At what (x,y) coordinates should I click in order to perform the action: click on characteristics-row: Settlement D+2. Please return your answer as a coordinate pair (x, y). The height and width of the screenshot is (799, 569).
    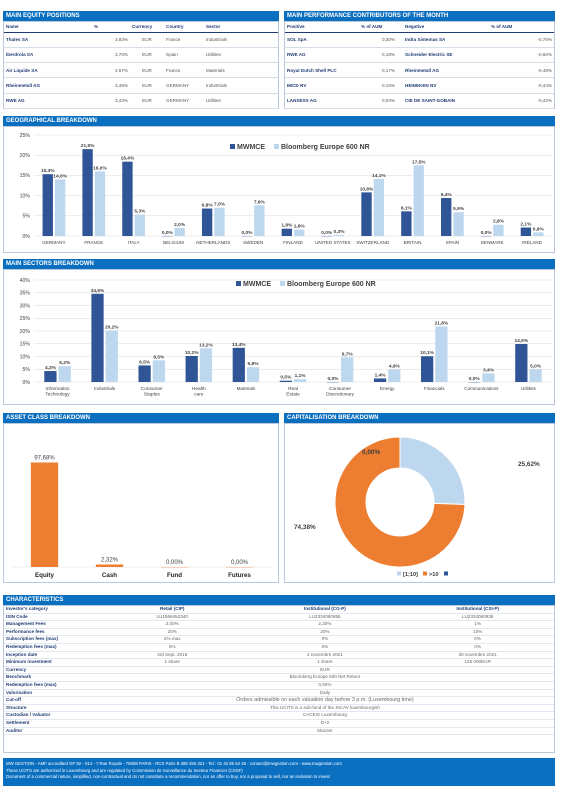
    Looking at the image, I should click on (279, 723).